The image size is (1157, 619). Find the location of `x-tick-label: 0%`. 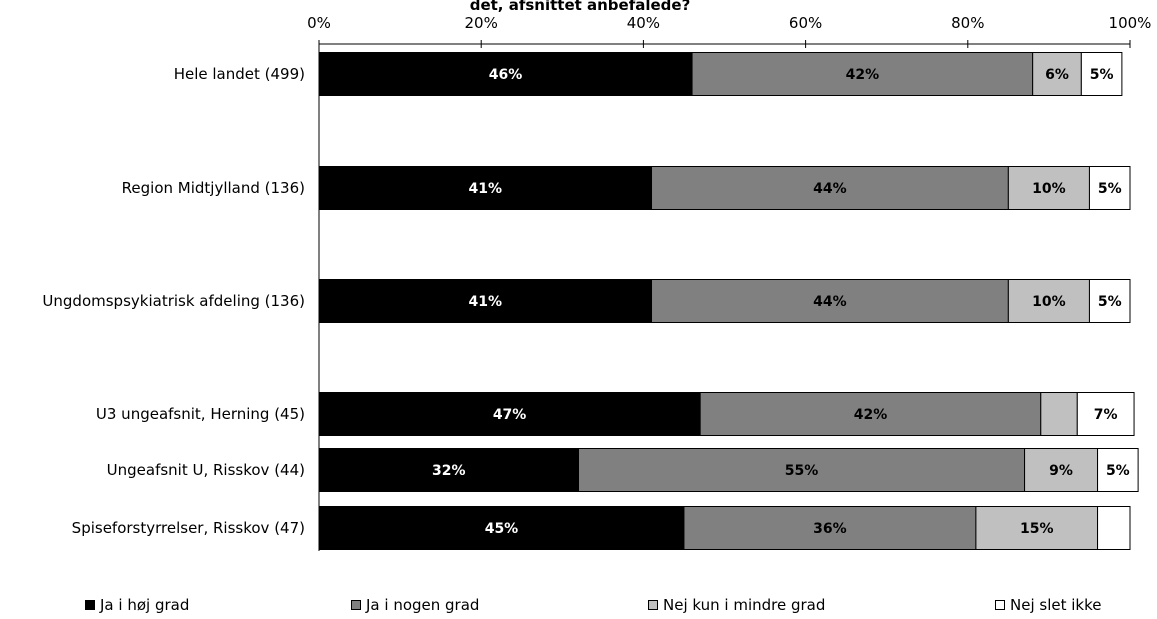

x-tick-label: 0% is located at coordinates (319, 23).